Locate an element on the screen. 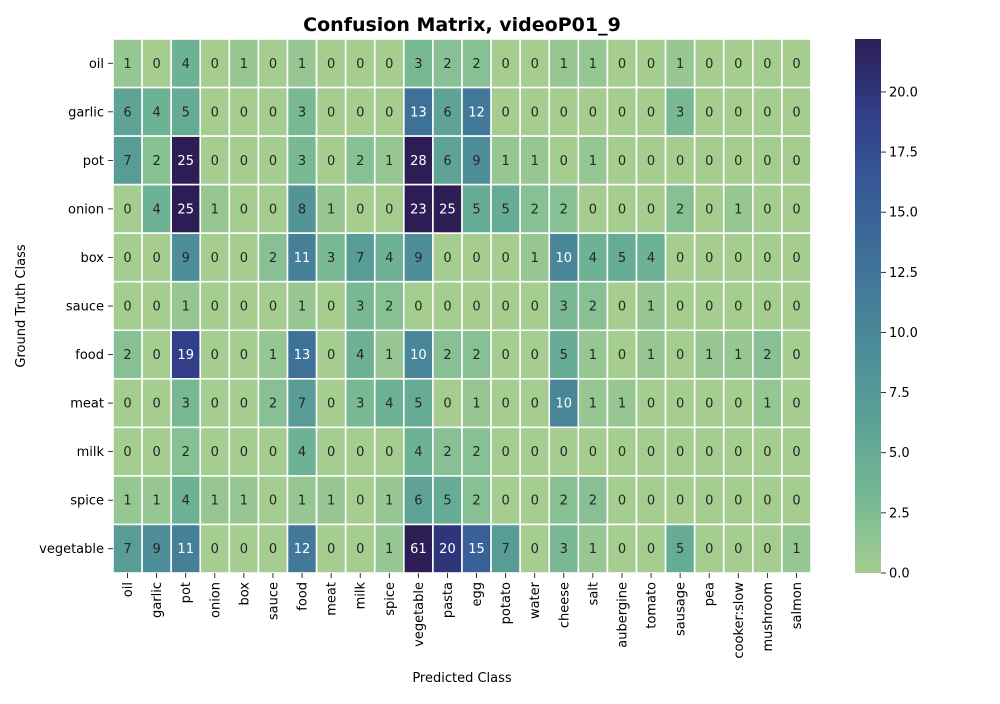  x-tick-label: salt is located at coordinates (593, 593).